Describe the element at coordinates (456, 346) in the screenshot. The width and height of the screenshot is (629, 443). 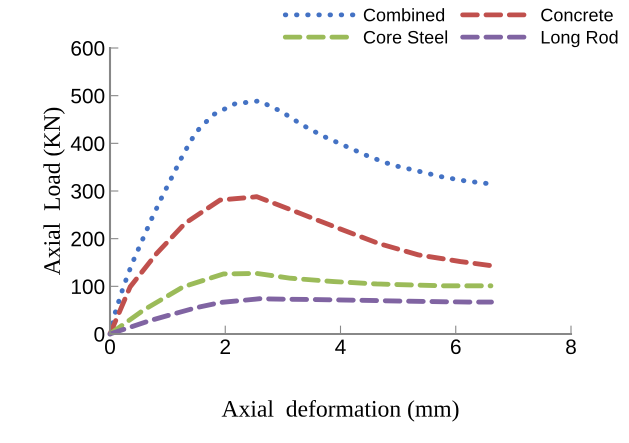
I see `x-tick-label: 6` at that location.